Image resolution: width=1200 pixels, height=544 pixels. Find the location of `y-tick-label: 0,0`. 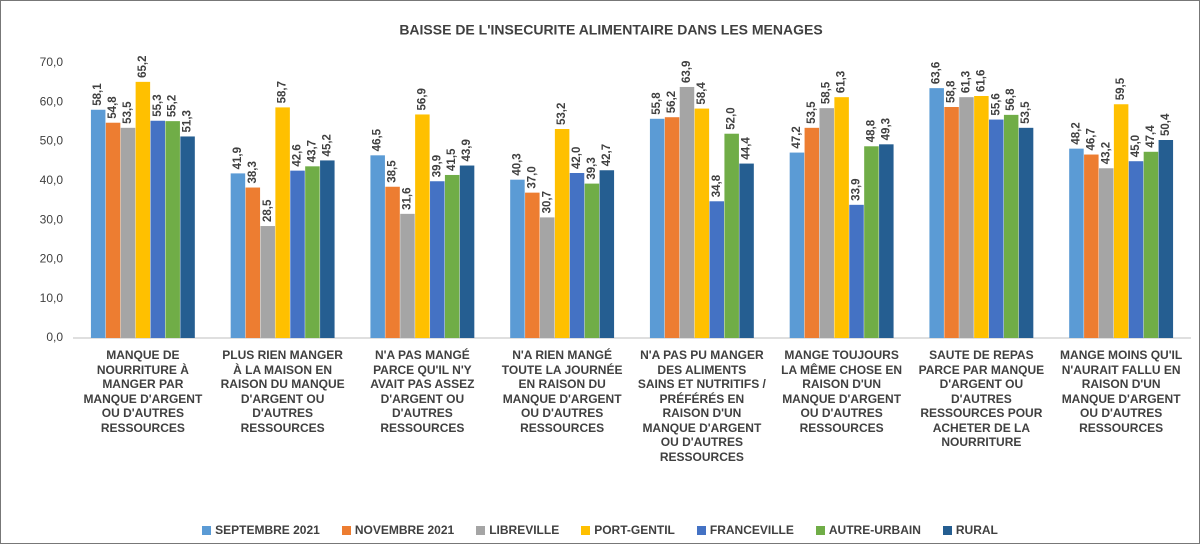

y-tick-label: 0,0 is located at coordinates (54, 337).